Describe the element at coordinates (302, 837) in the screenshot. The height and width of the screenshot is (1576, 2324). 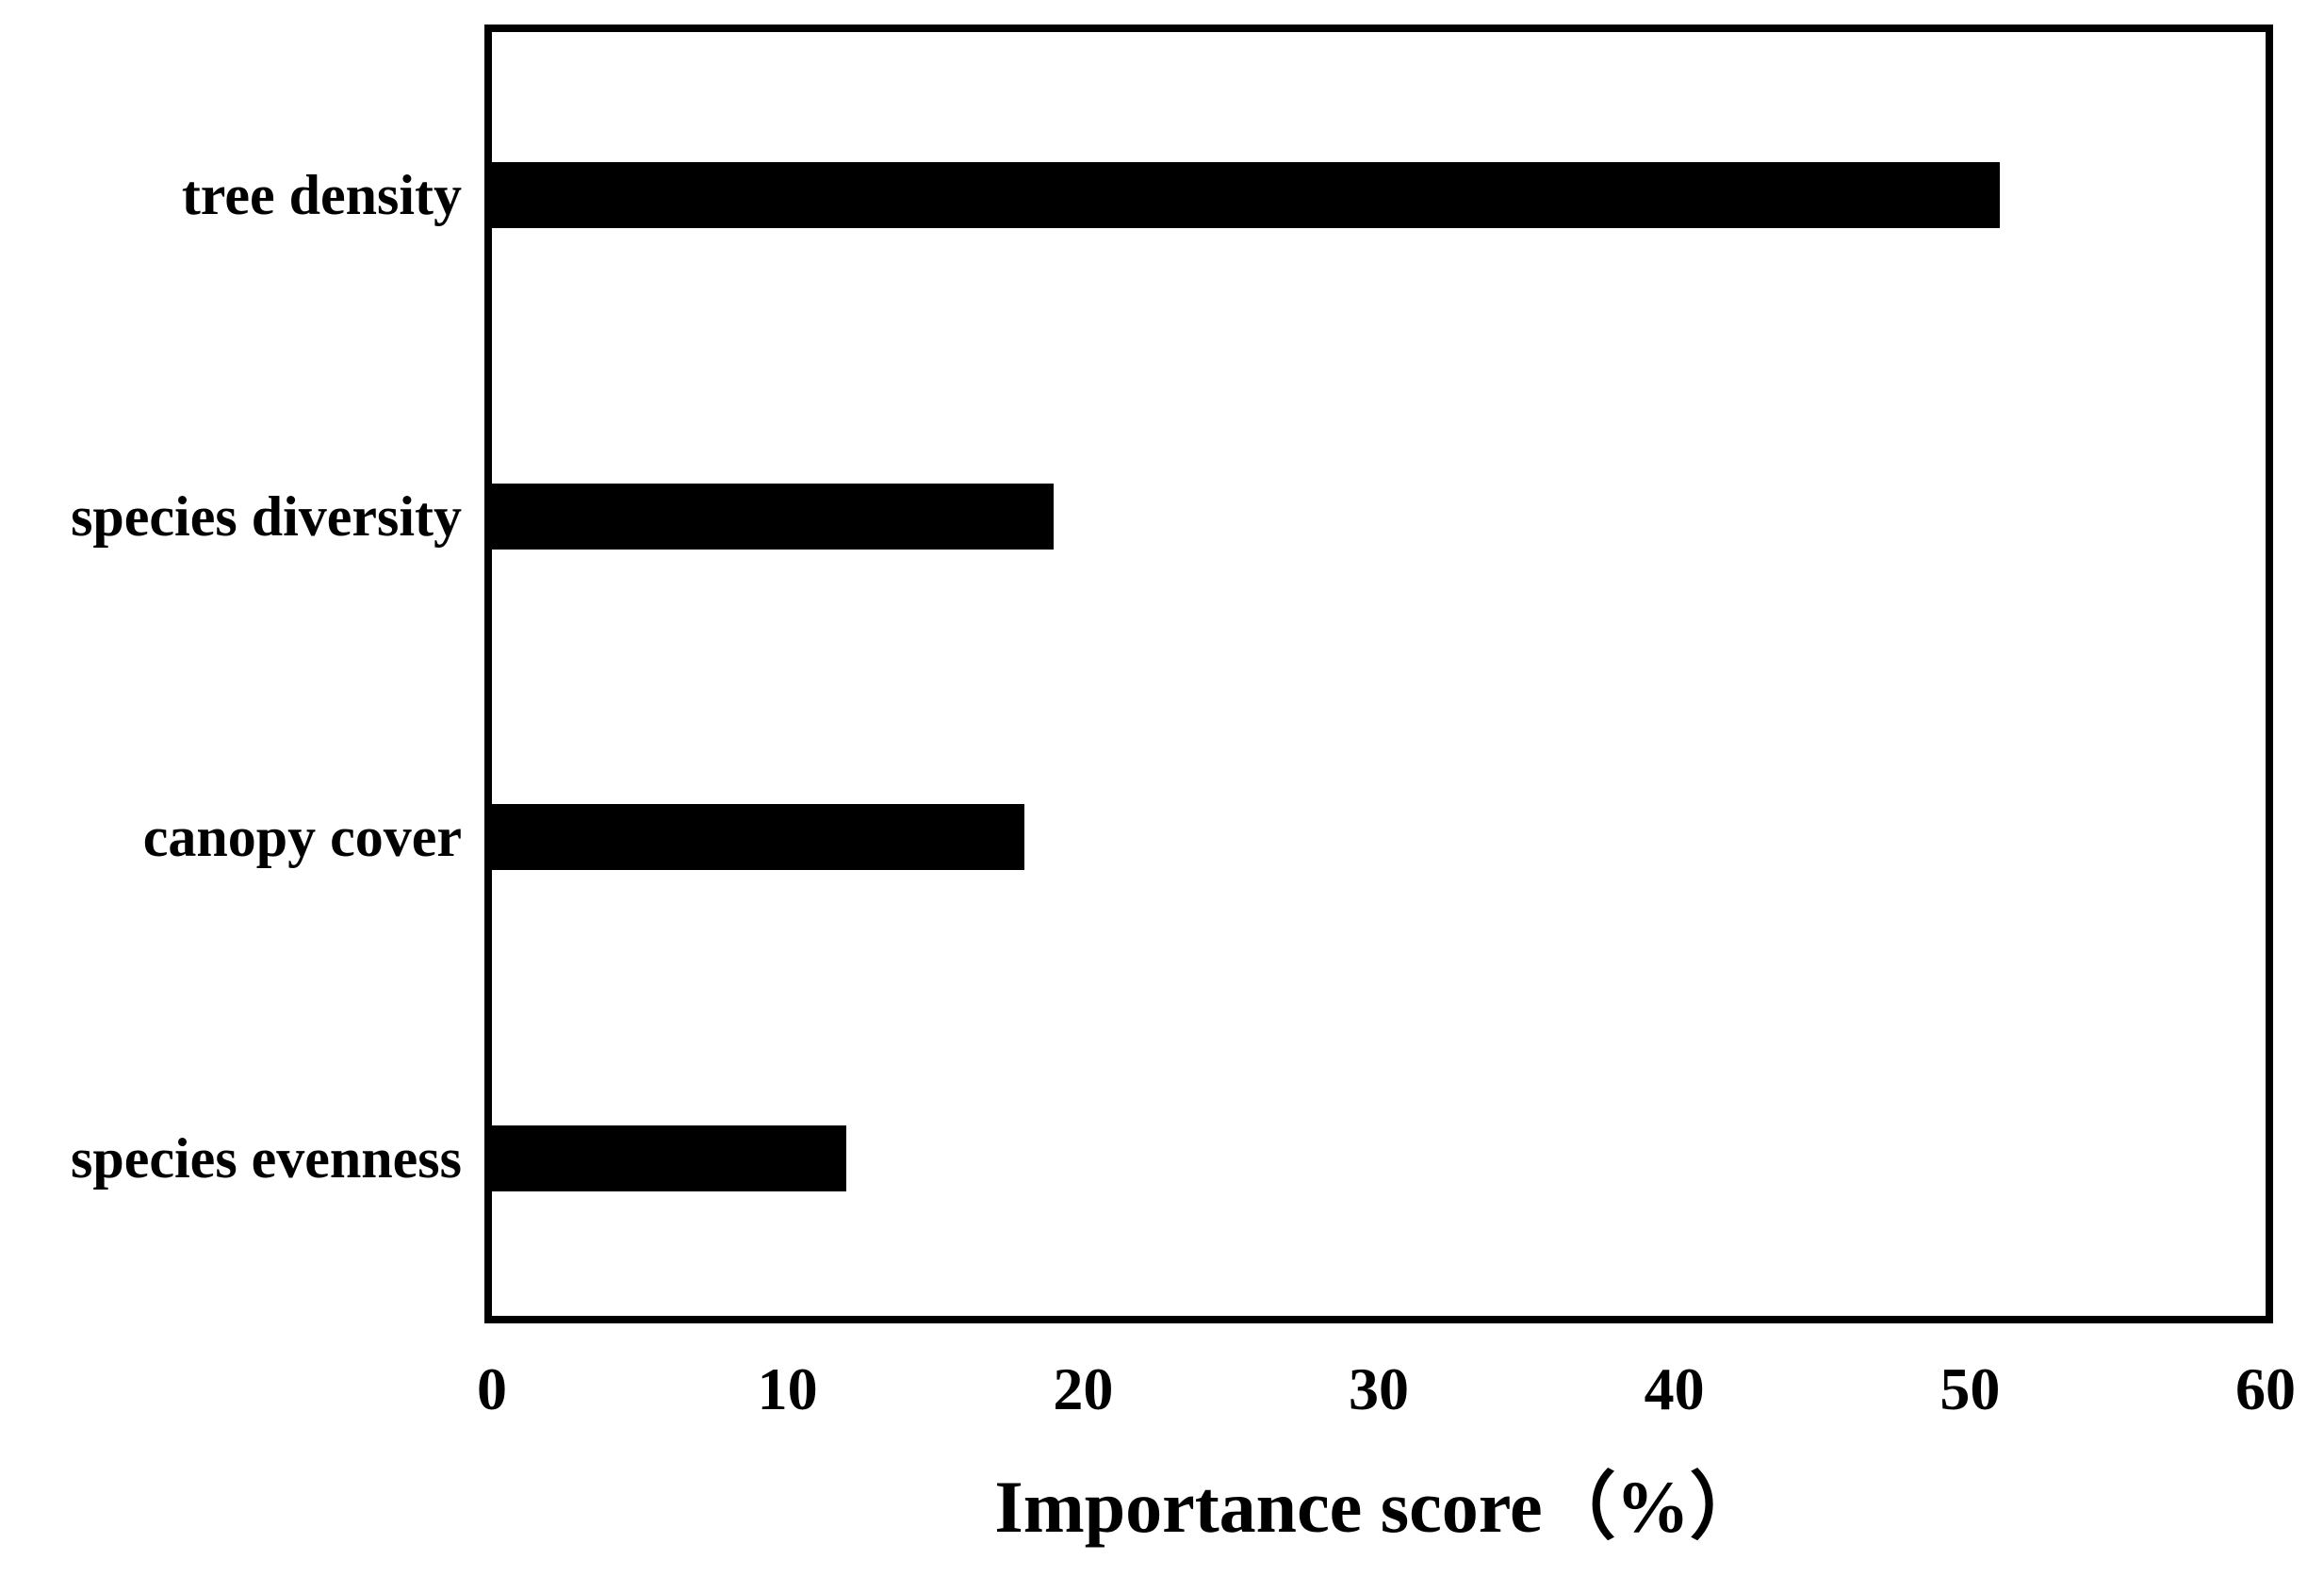
I see `category-label-canopy-cover: canopy cover` at that location.